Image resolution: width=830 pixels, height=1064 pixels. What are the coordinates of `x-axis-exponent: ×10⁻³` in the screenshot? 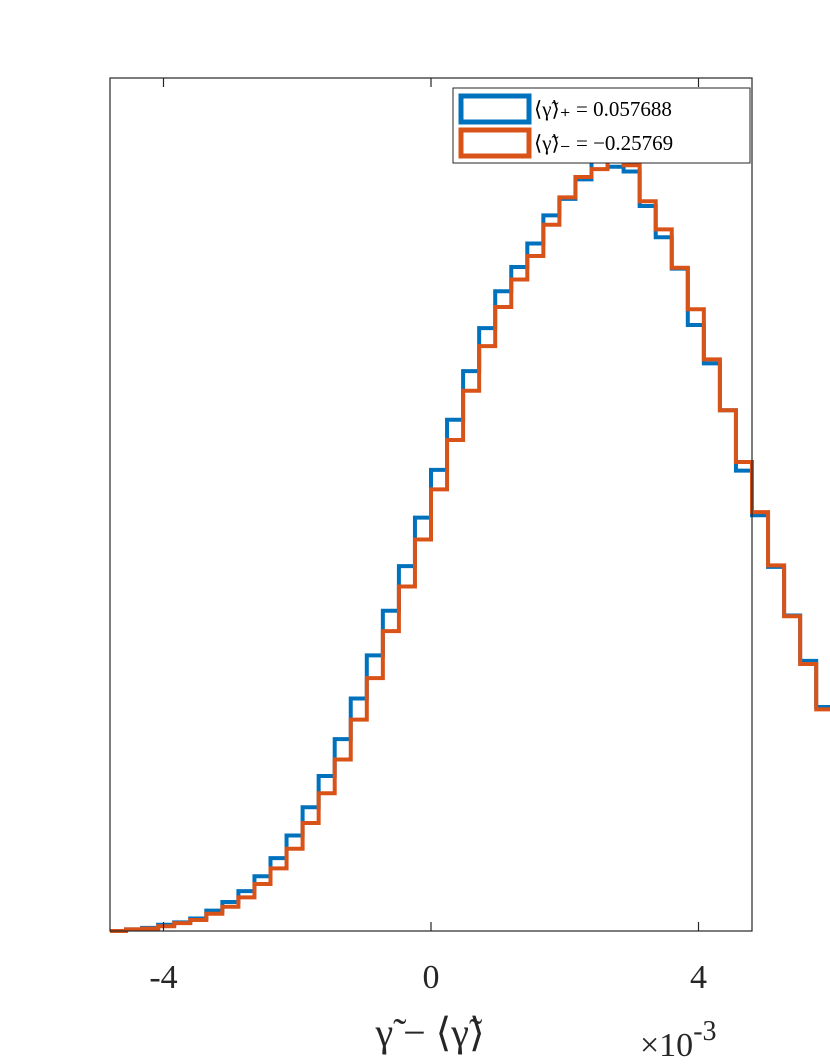 It's located at (678, 1040).